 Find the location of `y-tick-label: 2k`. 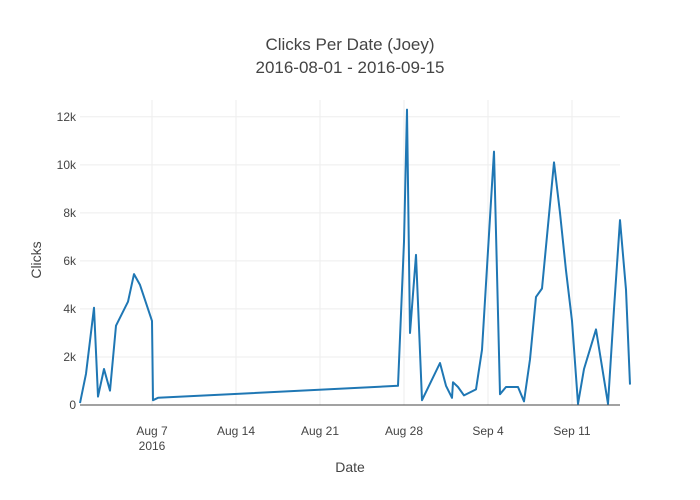

y-tick-label: 2k is located at coordinates (70, 357).